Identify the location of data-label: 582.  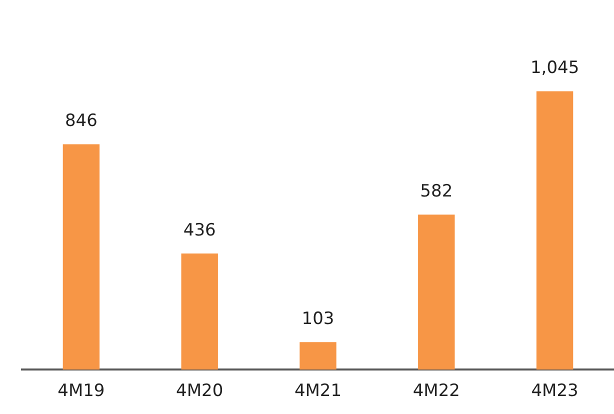
(436, 192).